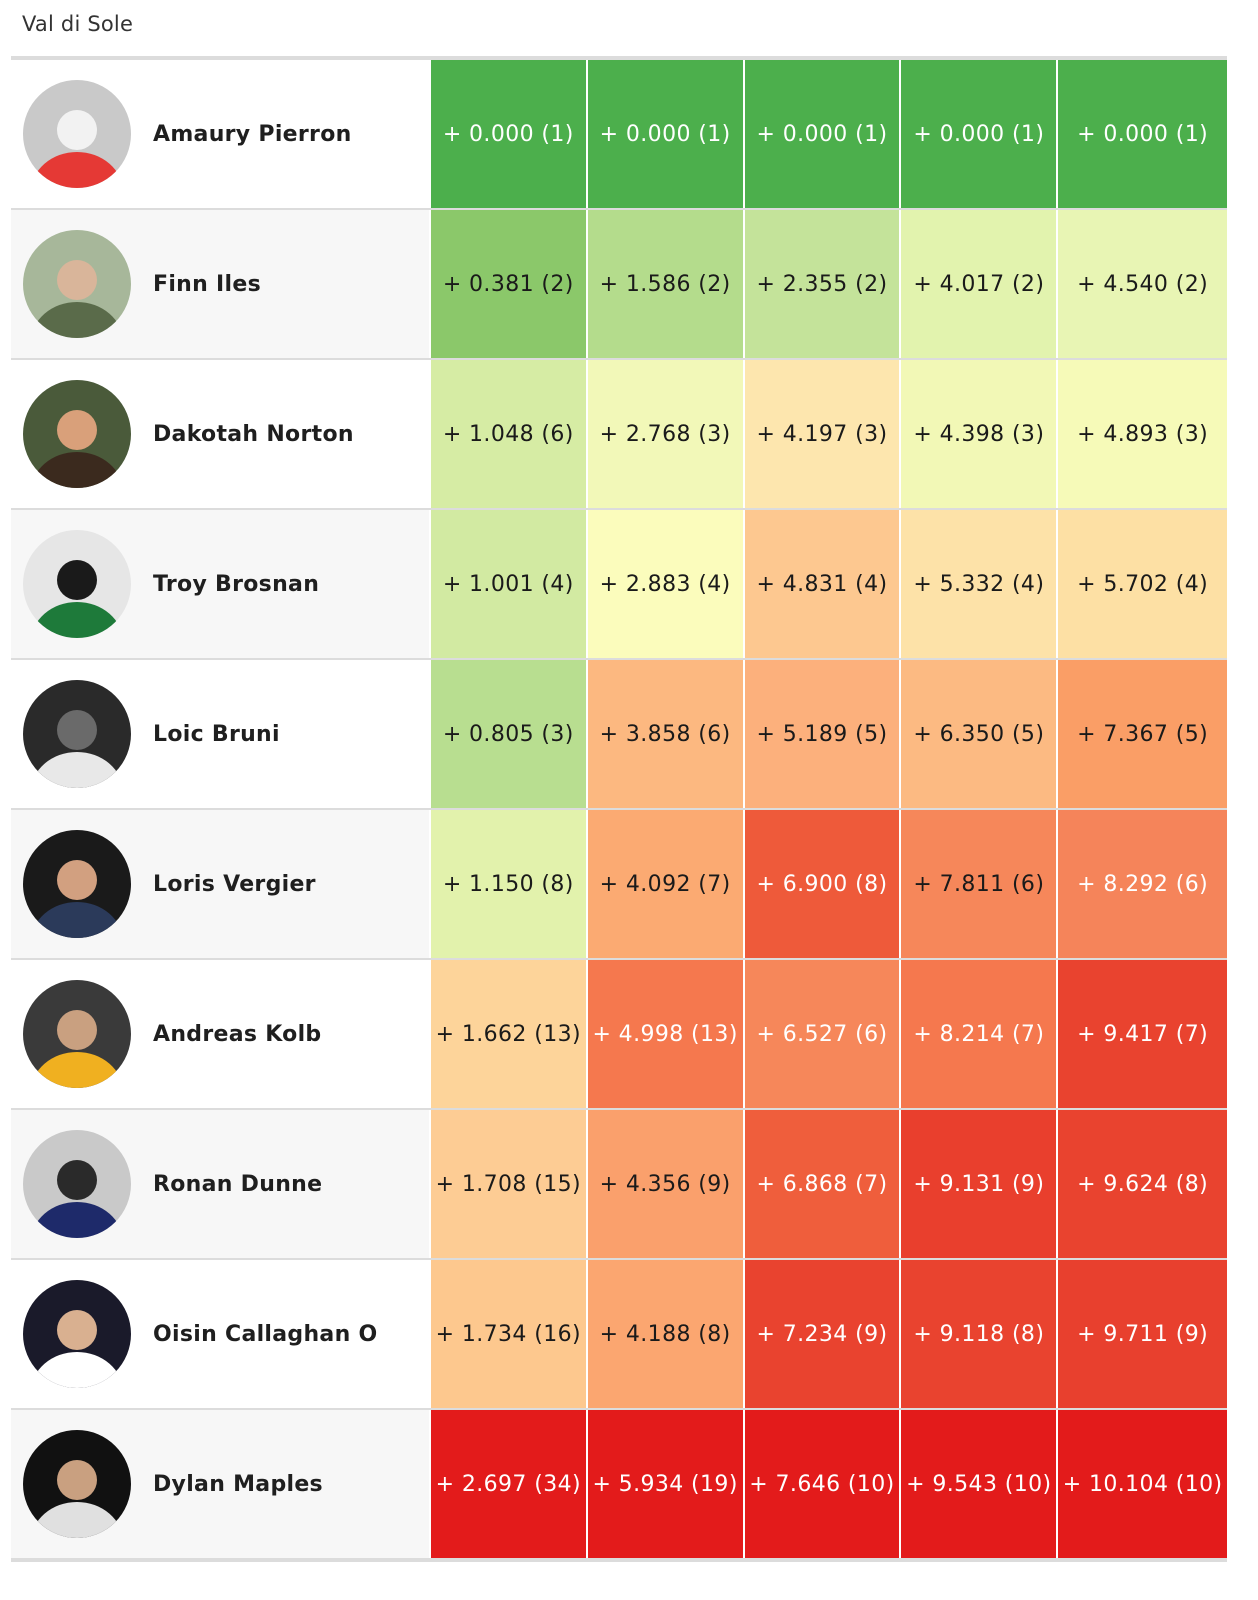 The image size is (1258, 1600). I want to click on split-time-cell: + 2.883 (4), so click(665, 584).